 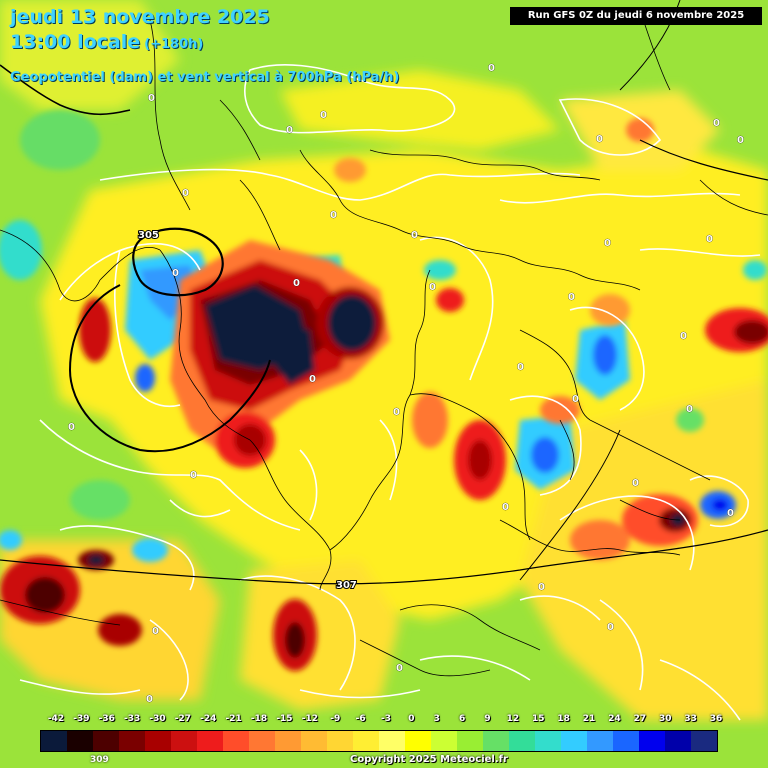 What do you see at coordinates (183, 719) in the screenshot?
I see `legend-tick-label: -27` at bounding box center [183, 719].